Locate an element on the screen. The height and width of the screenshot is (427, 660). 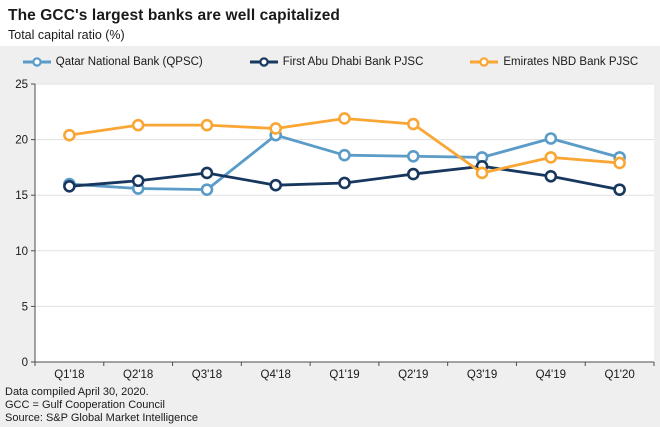
y-tick-label: 25 is located at coordinates (21, 85).